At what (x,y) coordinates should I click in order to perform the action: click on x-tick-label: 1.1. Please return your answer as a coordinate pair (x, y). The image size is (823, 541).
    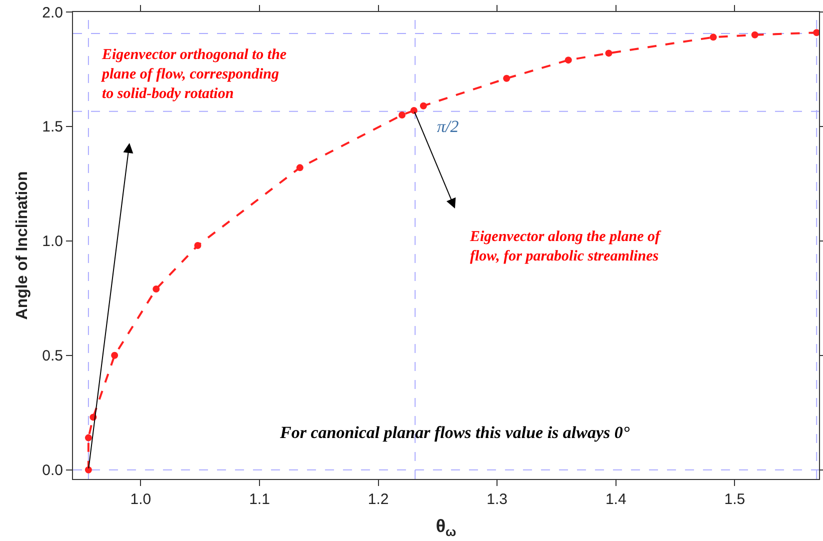
    Looking at the image, I should click on (259, 499).